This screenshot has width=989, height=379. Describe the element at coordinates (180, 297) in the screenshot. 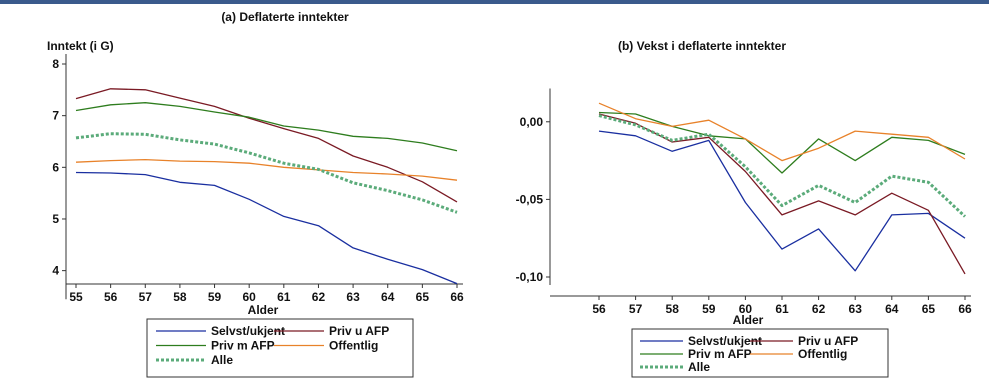

I see `chart-a-x-tick-label: 58` at that location.